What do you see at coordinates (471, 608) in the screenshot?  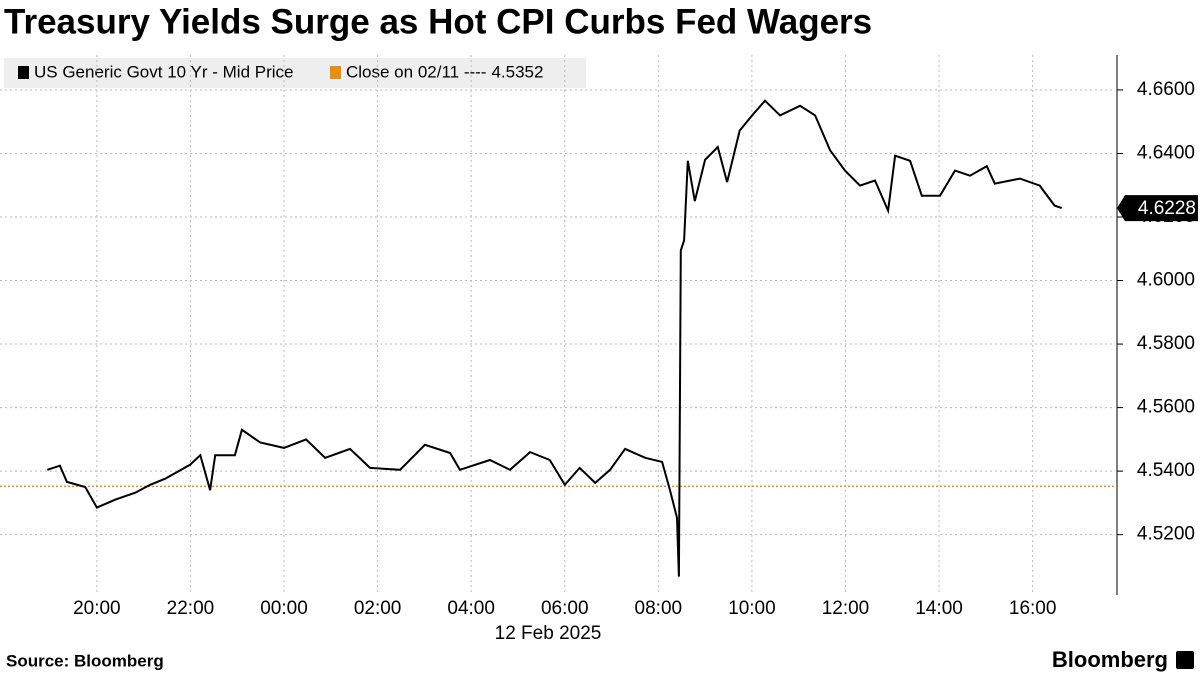 I see `x-tick-label: 04:00` at bounding box center [471, 608].